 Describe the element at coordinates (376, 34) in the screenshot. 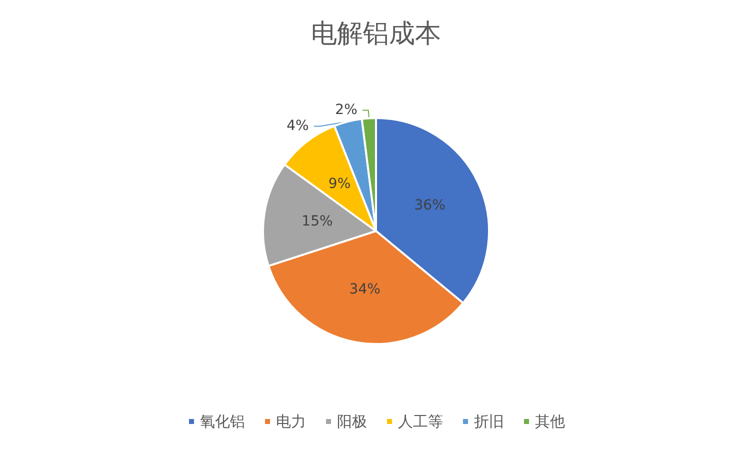

I see `chart-title: 电解铝成本` at that location.